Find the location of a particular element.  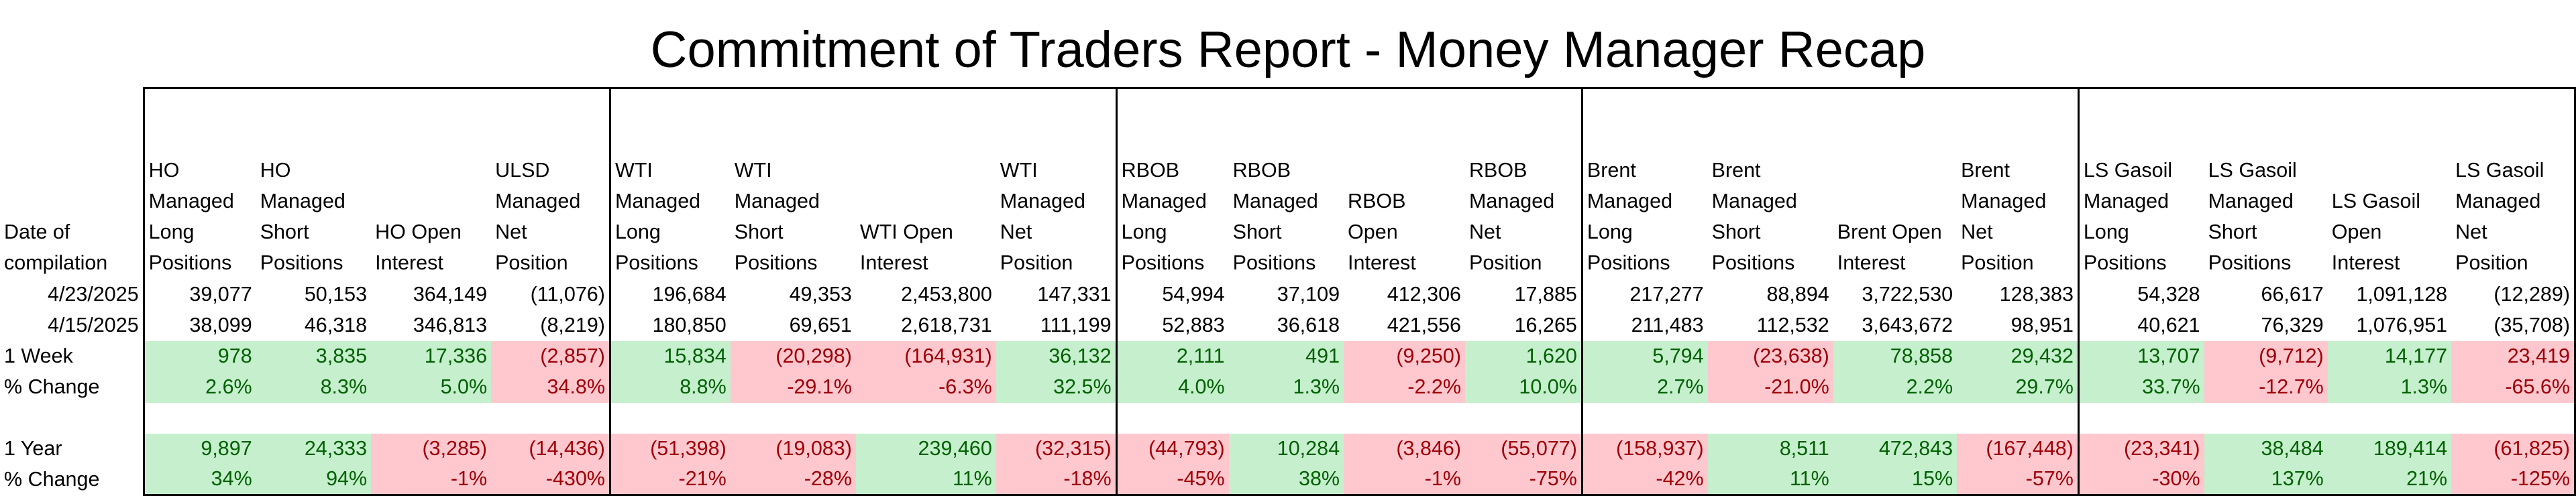

table-cell: 1,076,951 is located at coordinates (2402, 325).